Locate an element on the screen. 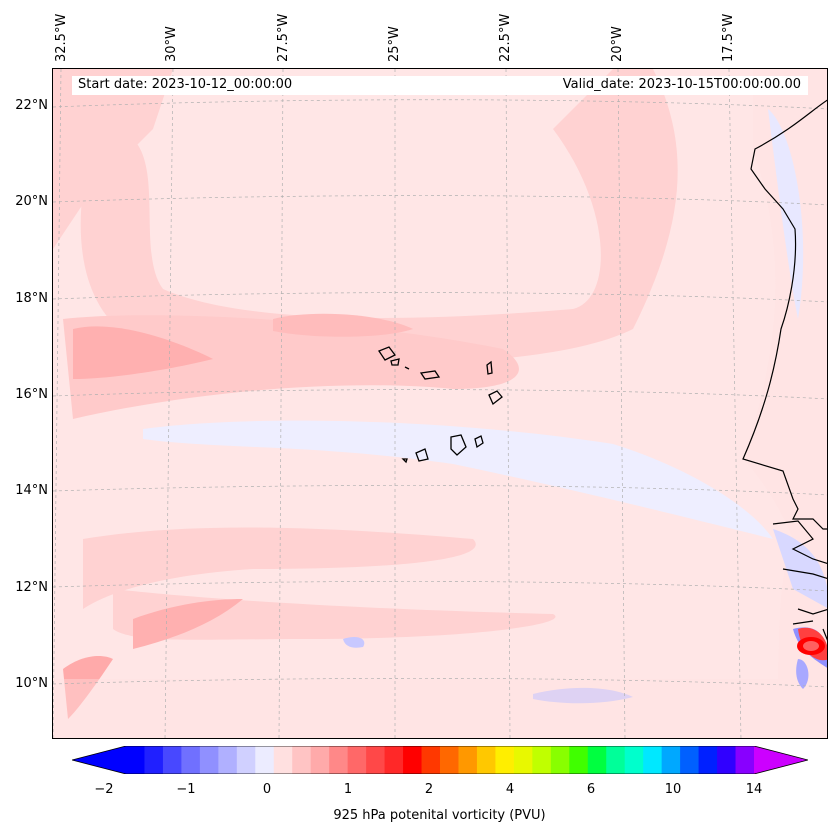 The image size is (837, 836). pv-band-mid is located at coordinates (291, 367).